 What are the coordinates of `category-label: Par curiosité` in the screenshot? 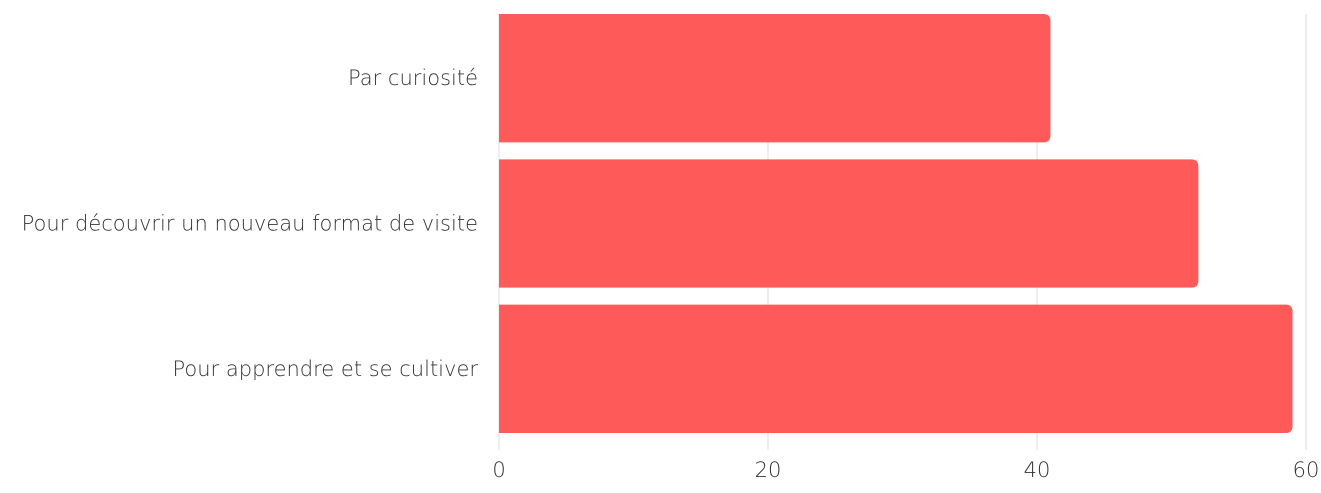 It's located at (413, 78).